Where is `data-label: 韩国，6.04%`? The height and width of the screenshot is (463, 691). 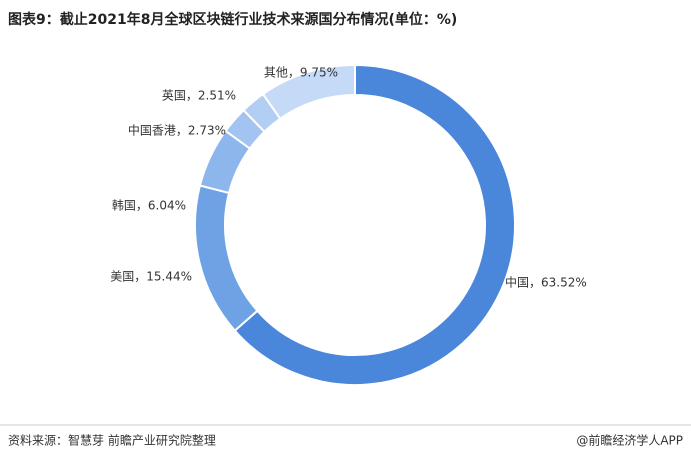 data-label: 韩国，6.04% is located at coordinates (149, 205).